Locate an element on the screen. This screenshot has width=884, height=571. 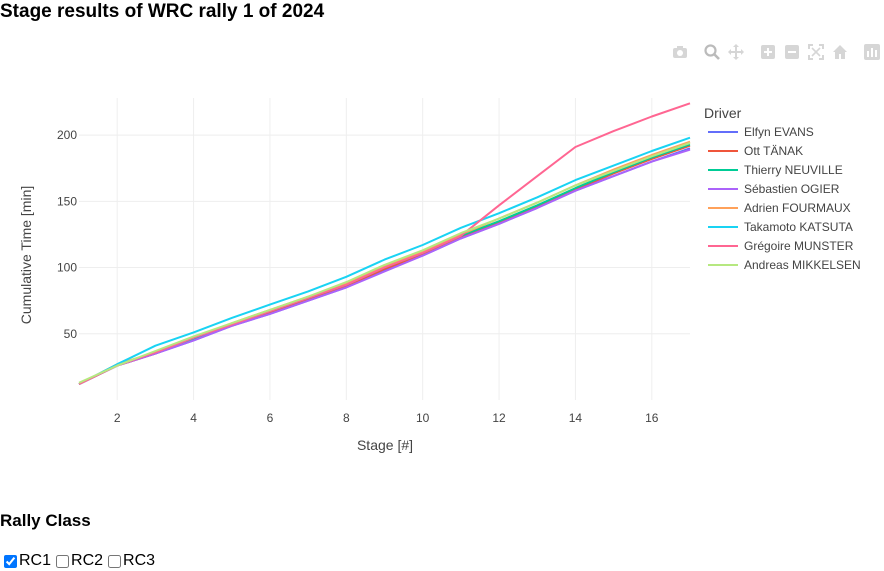
rc3-option: RC3 is located at coordinates (130, 561).